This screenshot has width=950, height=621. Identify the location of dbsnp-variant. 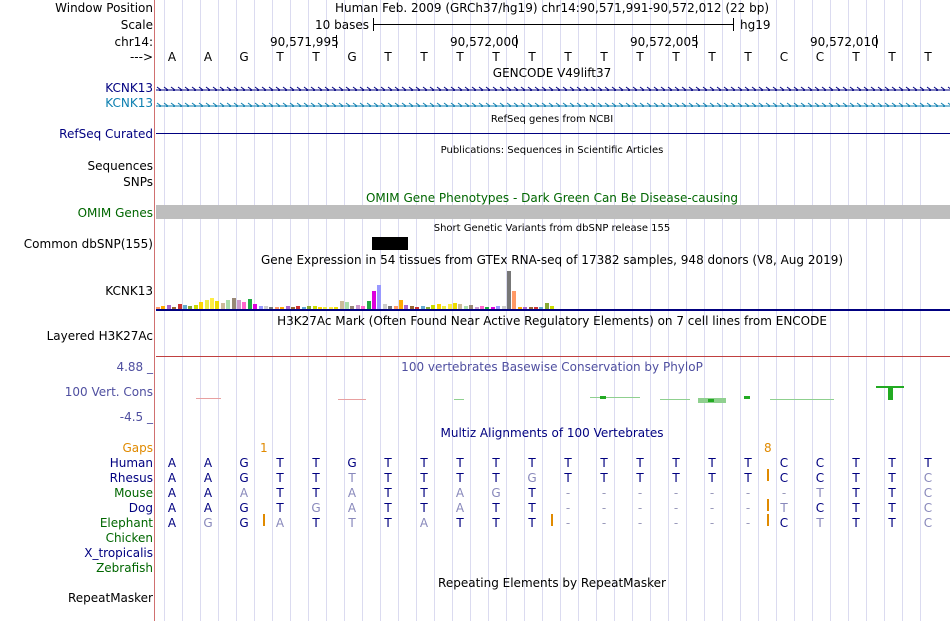
(390, 243).